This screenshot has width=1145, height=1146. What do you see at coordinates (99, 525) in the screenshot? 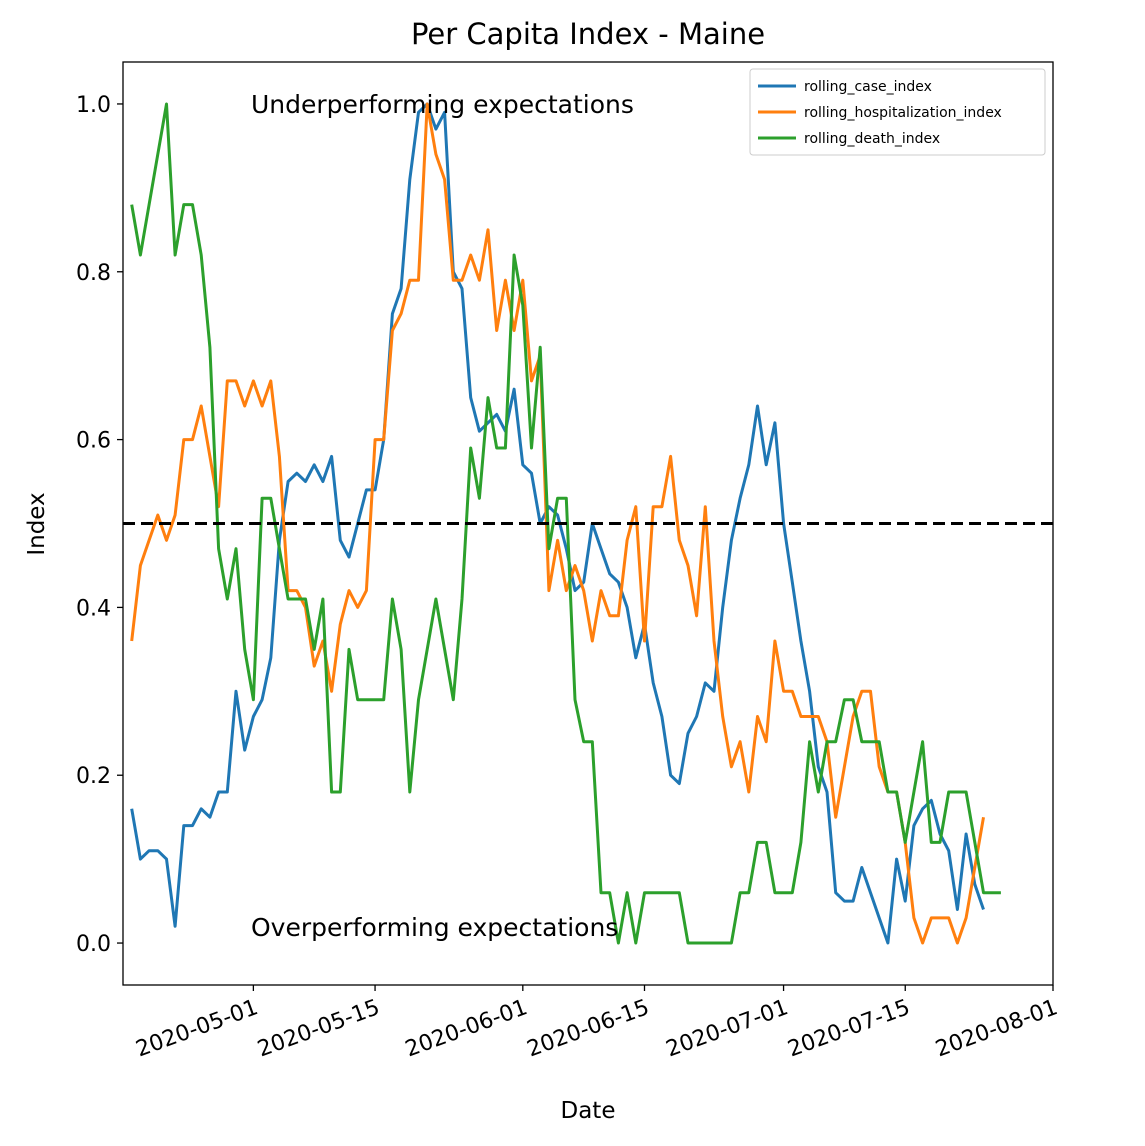
I see `y-axis: 0.0 0.2 0.4 0.6 0.8 1.0` at bounding box center [99, 525].